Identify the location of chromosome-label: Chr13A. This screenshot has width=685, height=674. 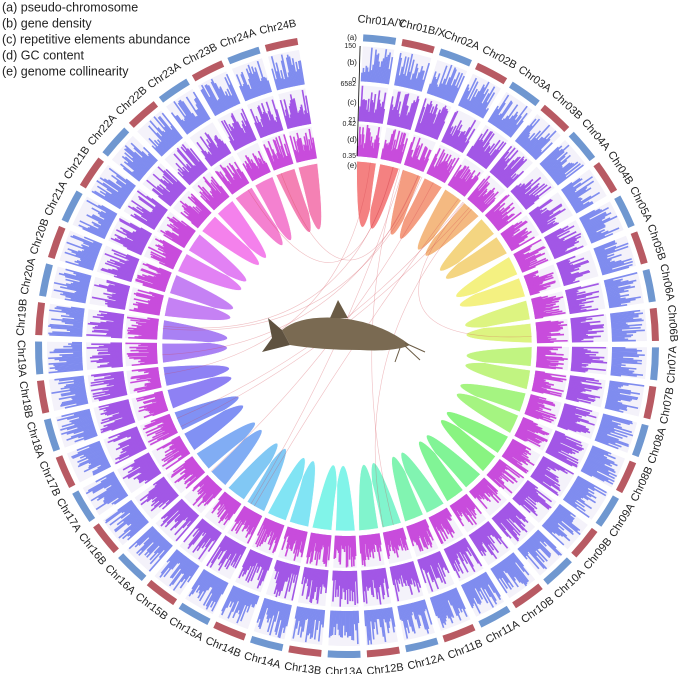
(344, 670).